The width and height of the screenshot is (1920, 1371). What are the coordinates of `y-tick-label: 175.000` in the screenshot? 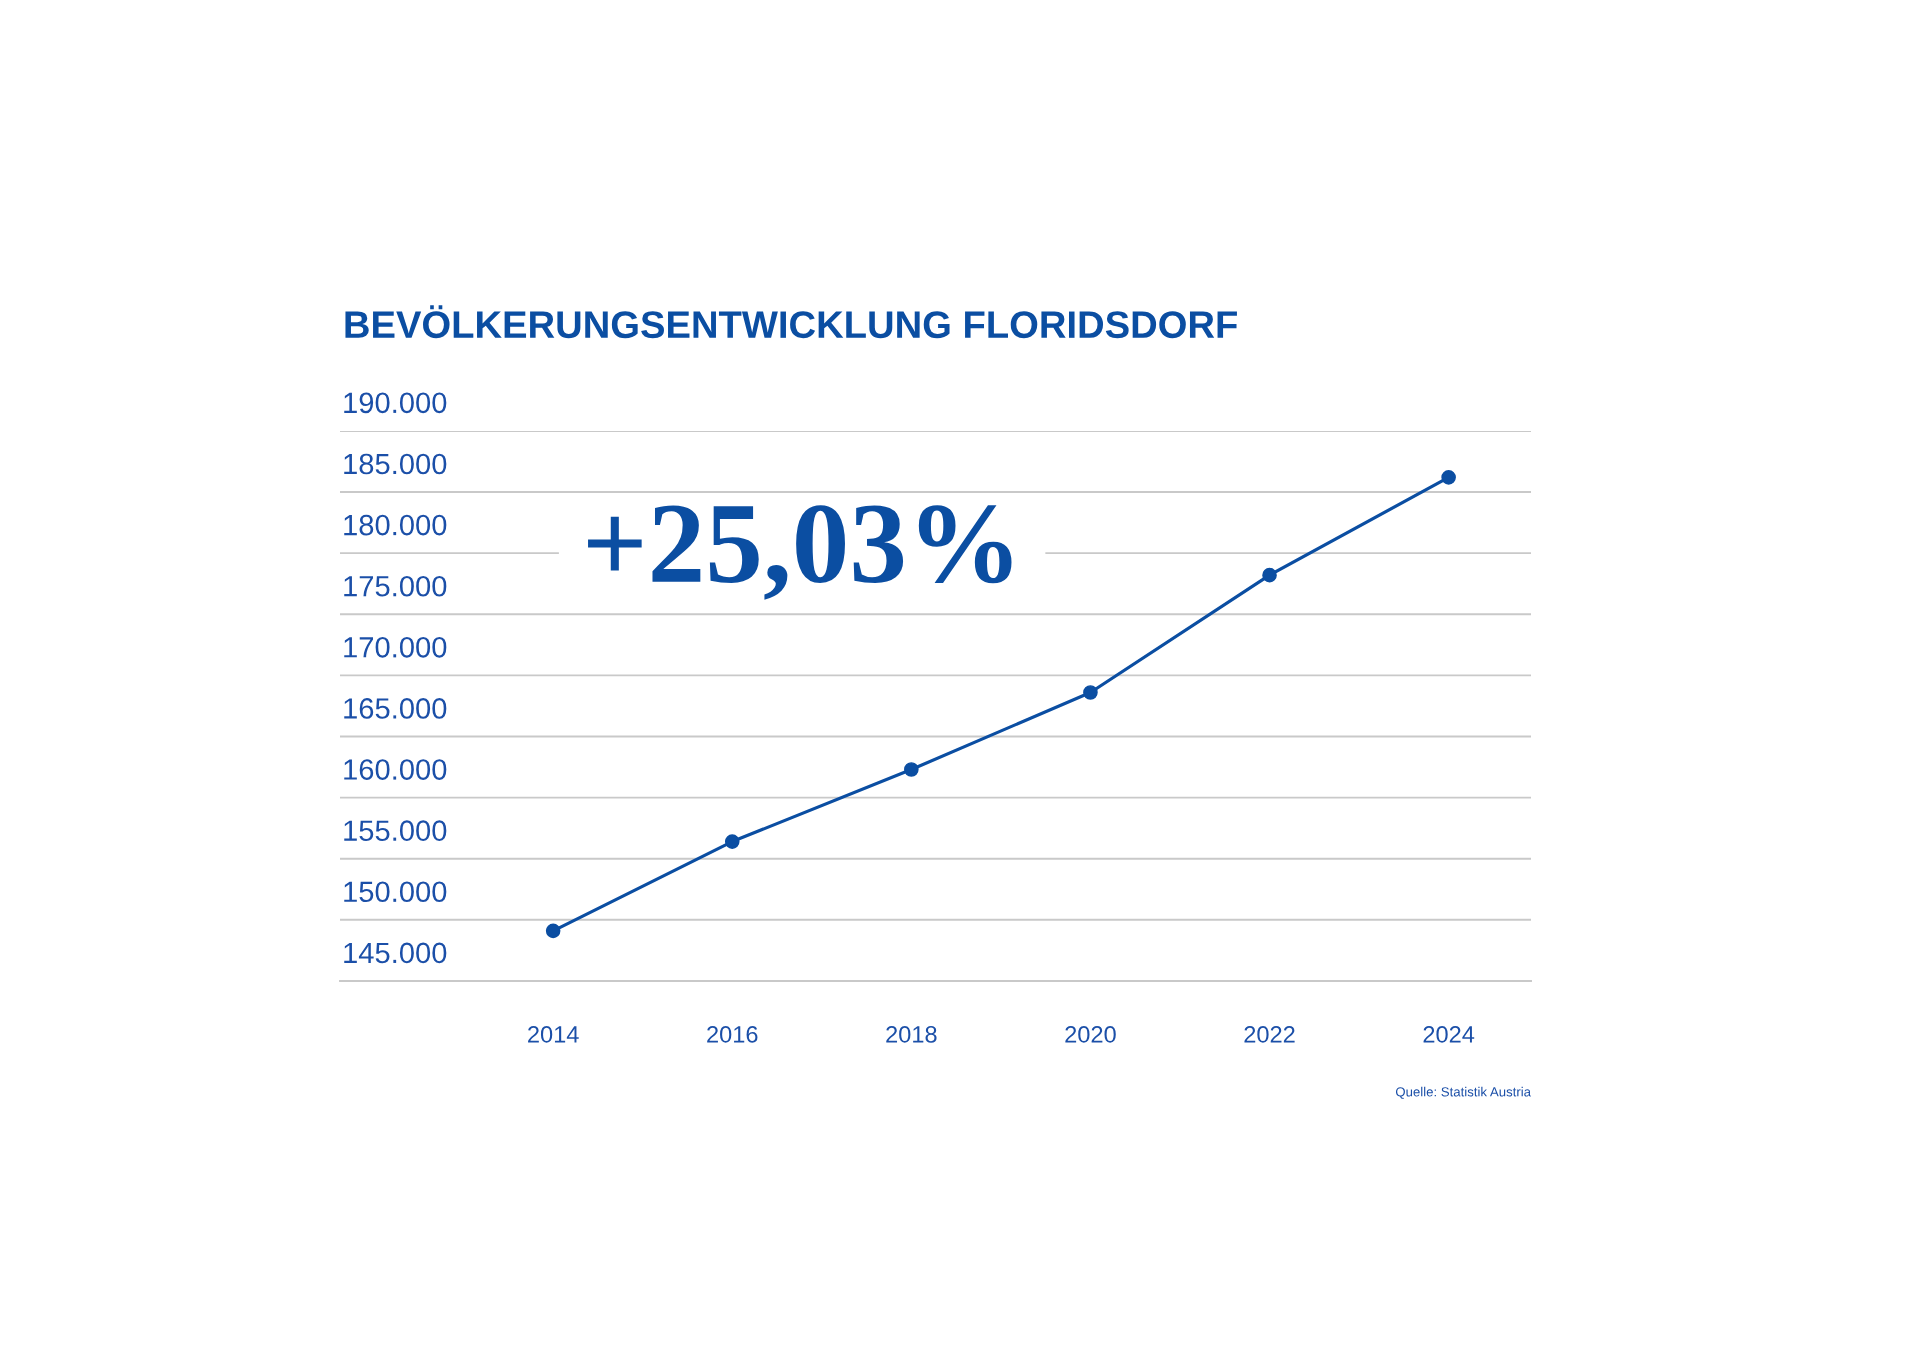 It's located at (395, 586).